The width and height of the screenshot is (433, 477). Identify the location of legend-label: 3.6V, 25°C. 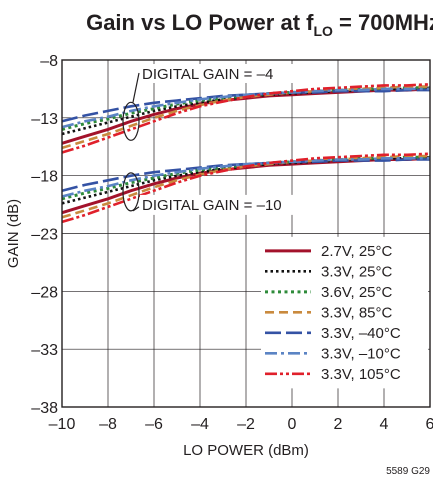
(356, 292).